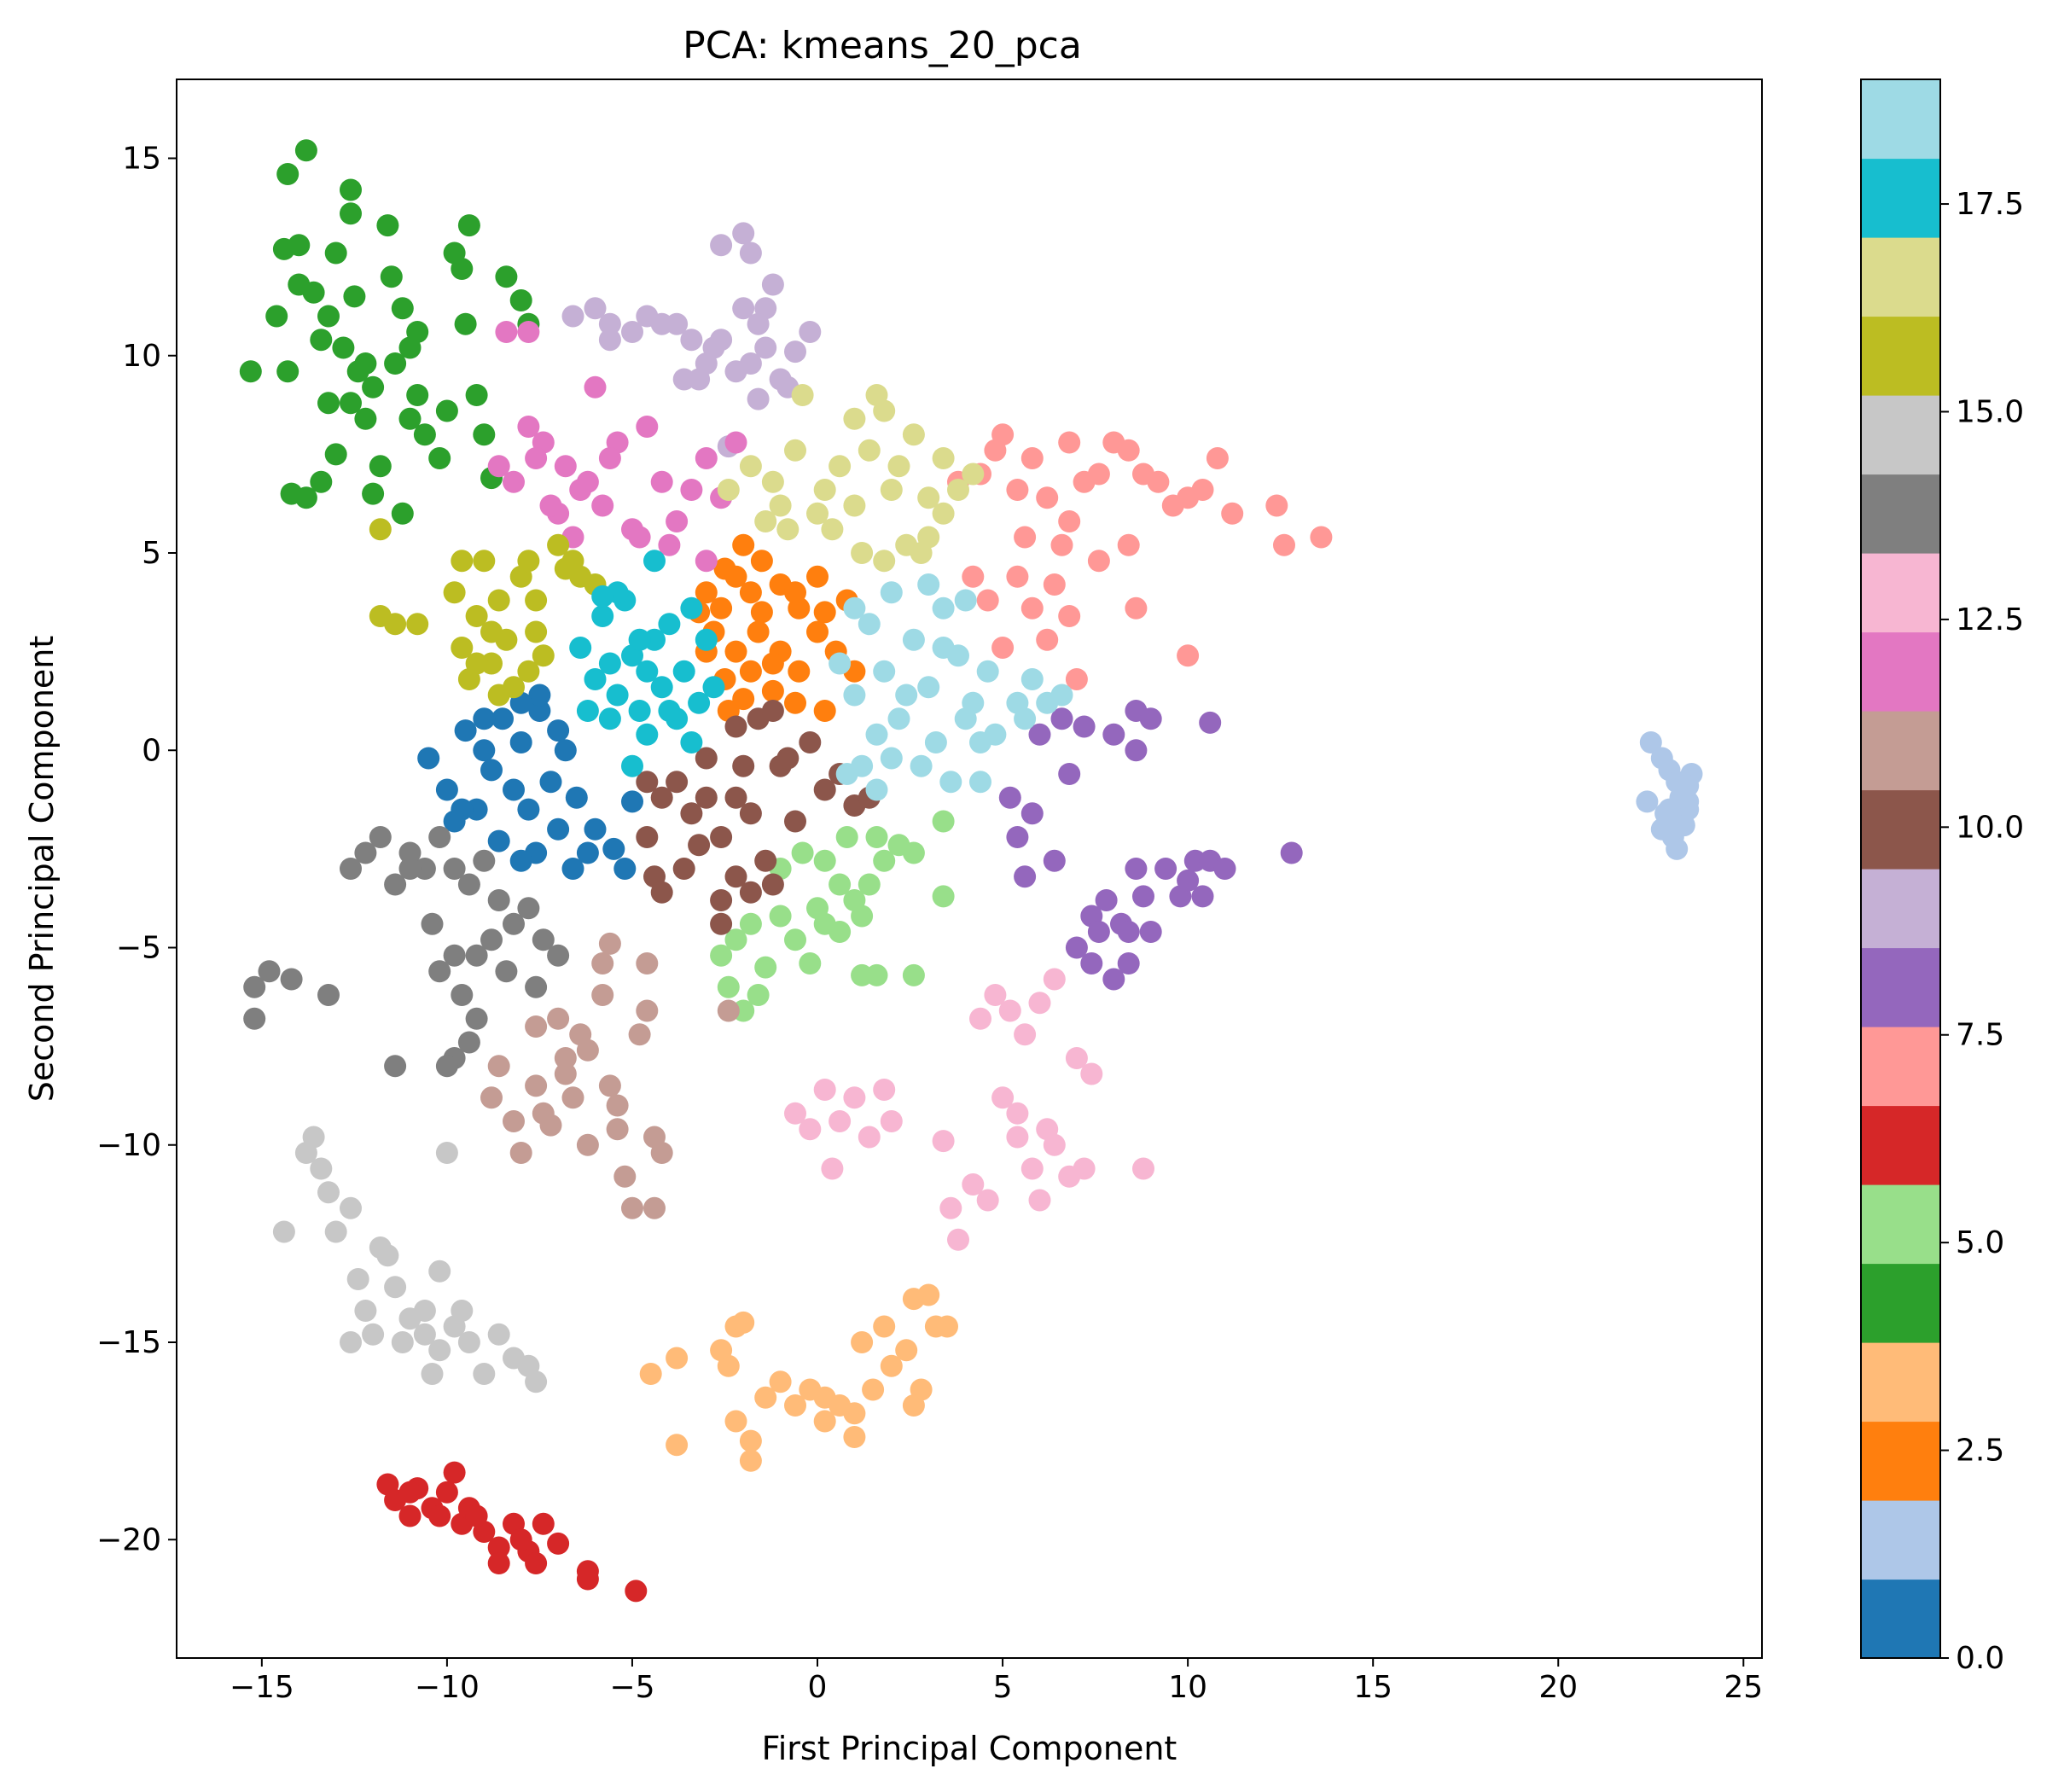  Describe the element at coordinates (996, 1681) in the screenshot. I see `x-axis-ticks: −15 −10 −5 0 5 10 15 20 25` at that location.